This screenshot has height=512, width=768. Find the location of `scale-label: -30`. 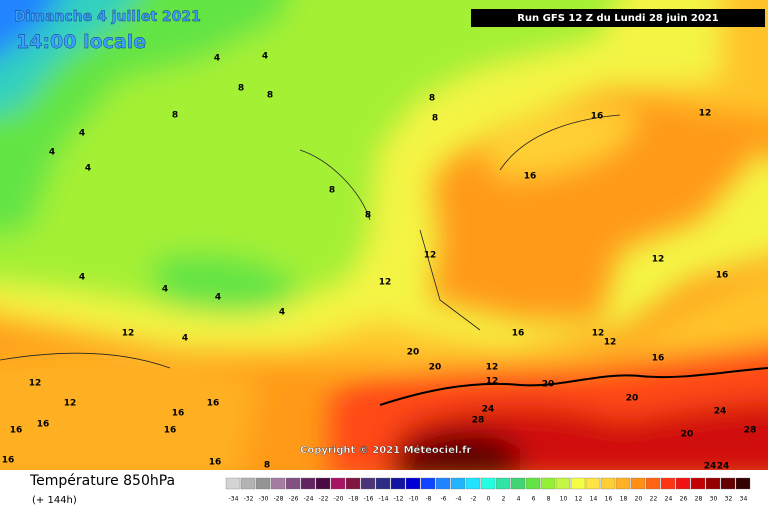

scale-label: -30 is located at coordinates (264, 499).